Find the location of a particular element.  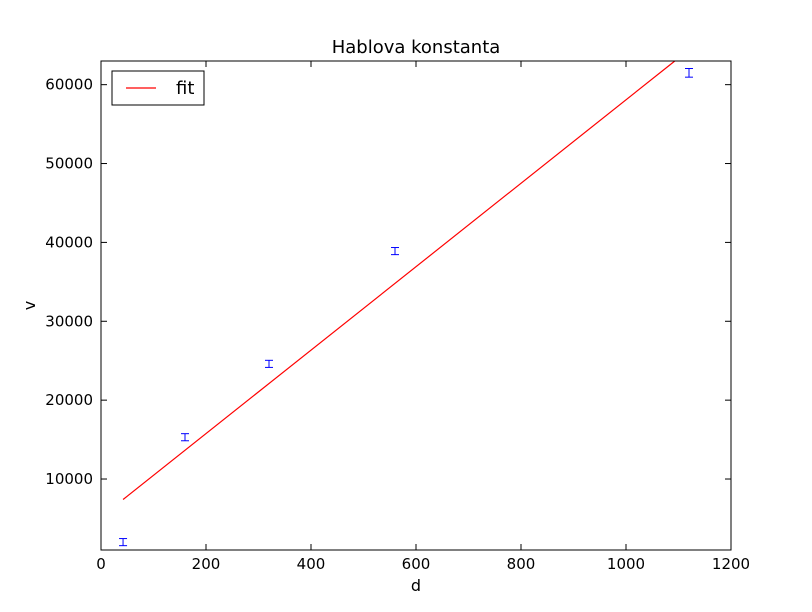

y-axis-label: v is located at coordinates (29, 305).